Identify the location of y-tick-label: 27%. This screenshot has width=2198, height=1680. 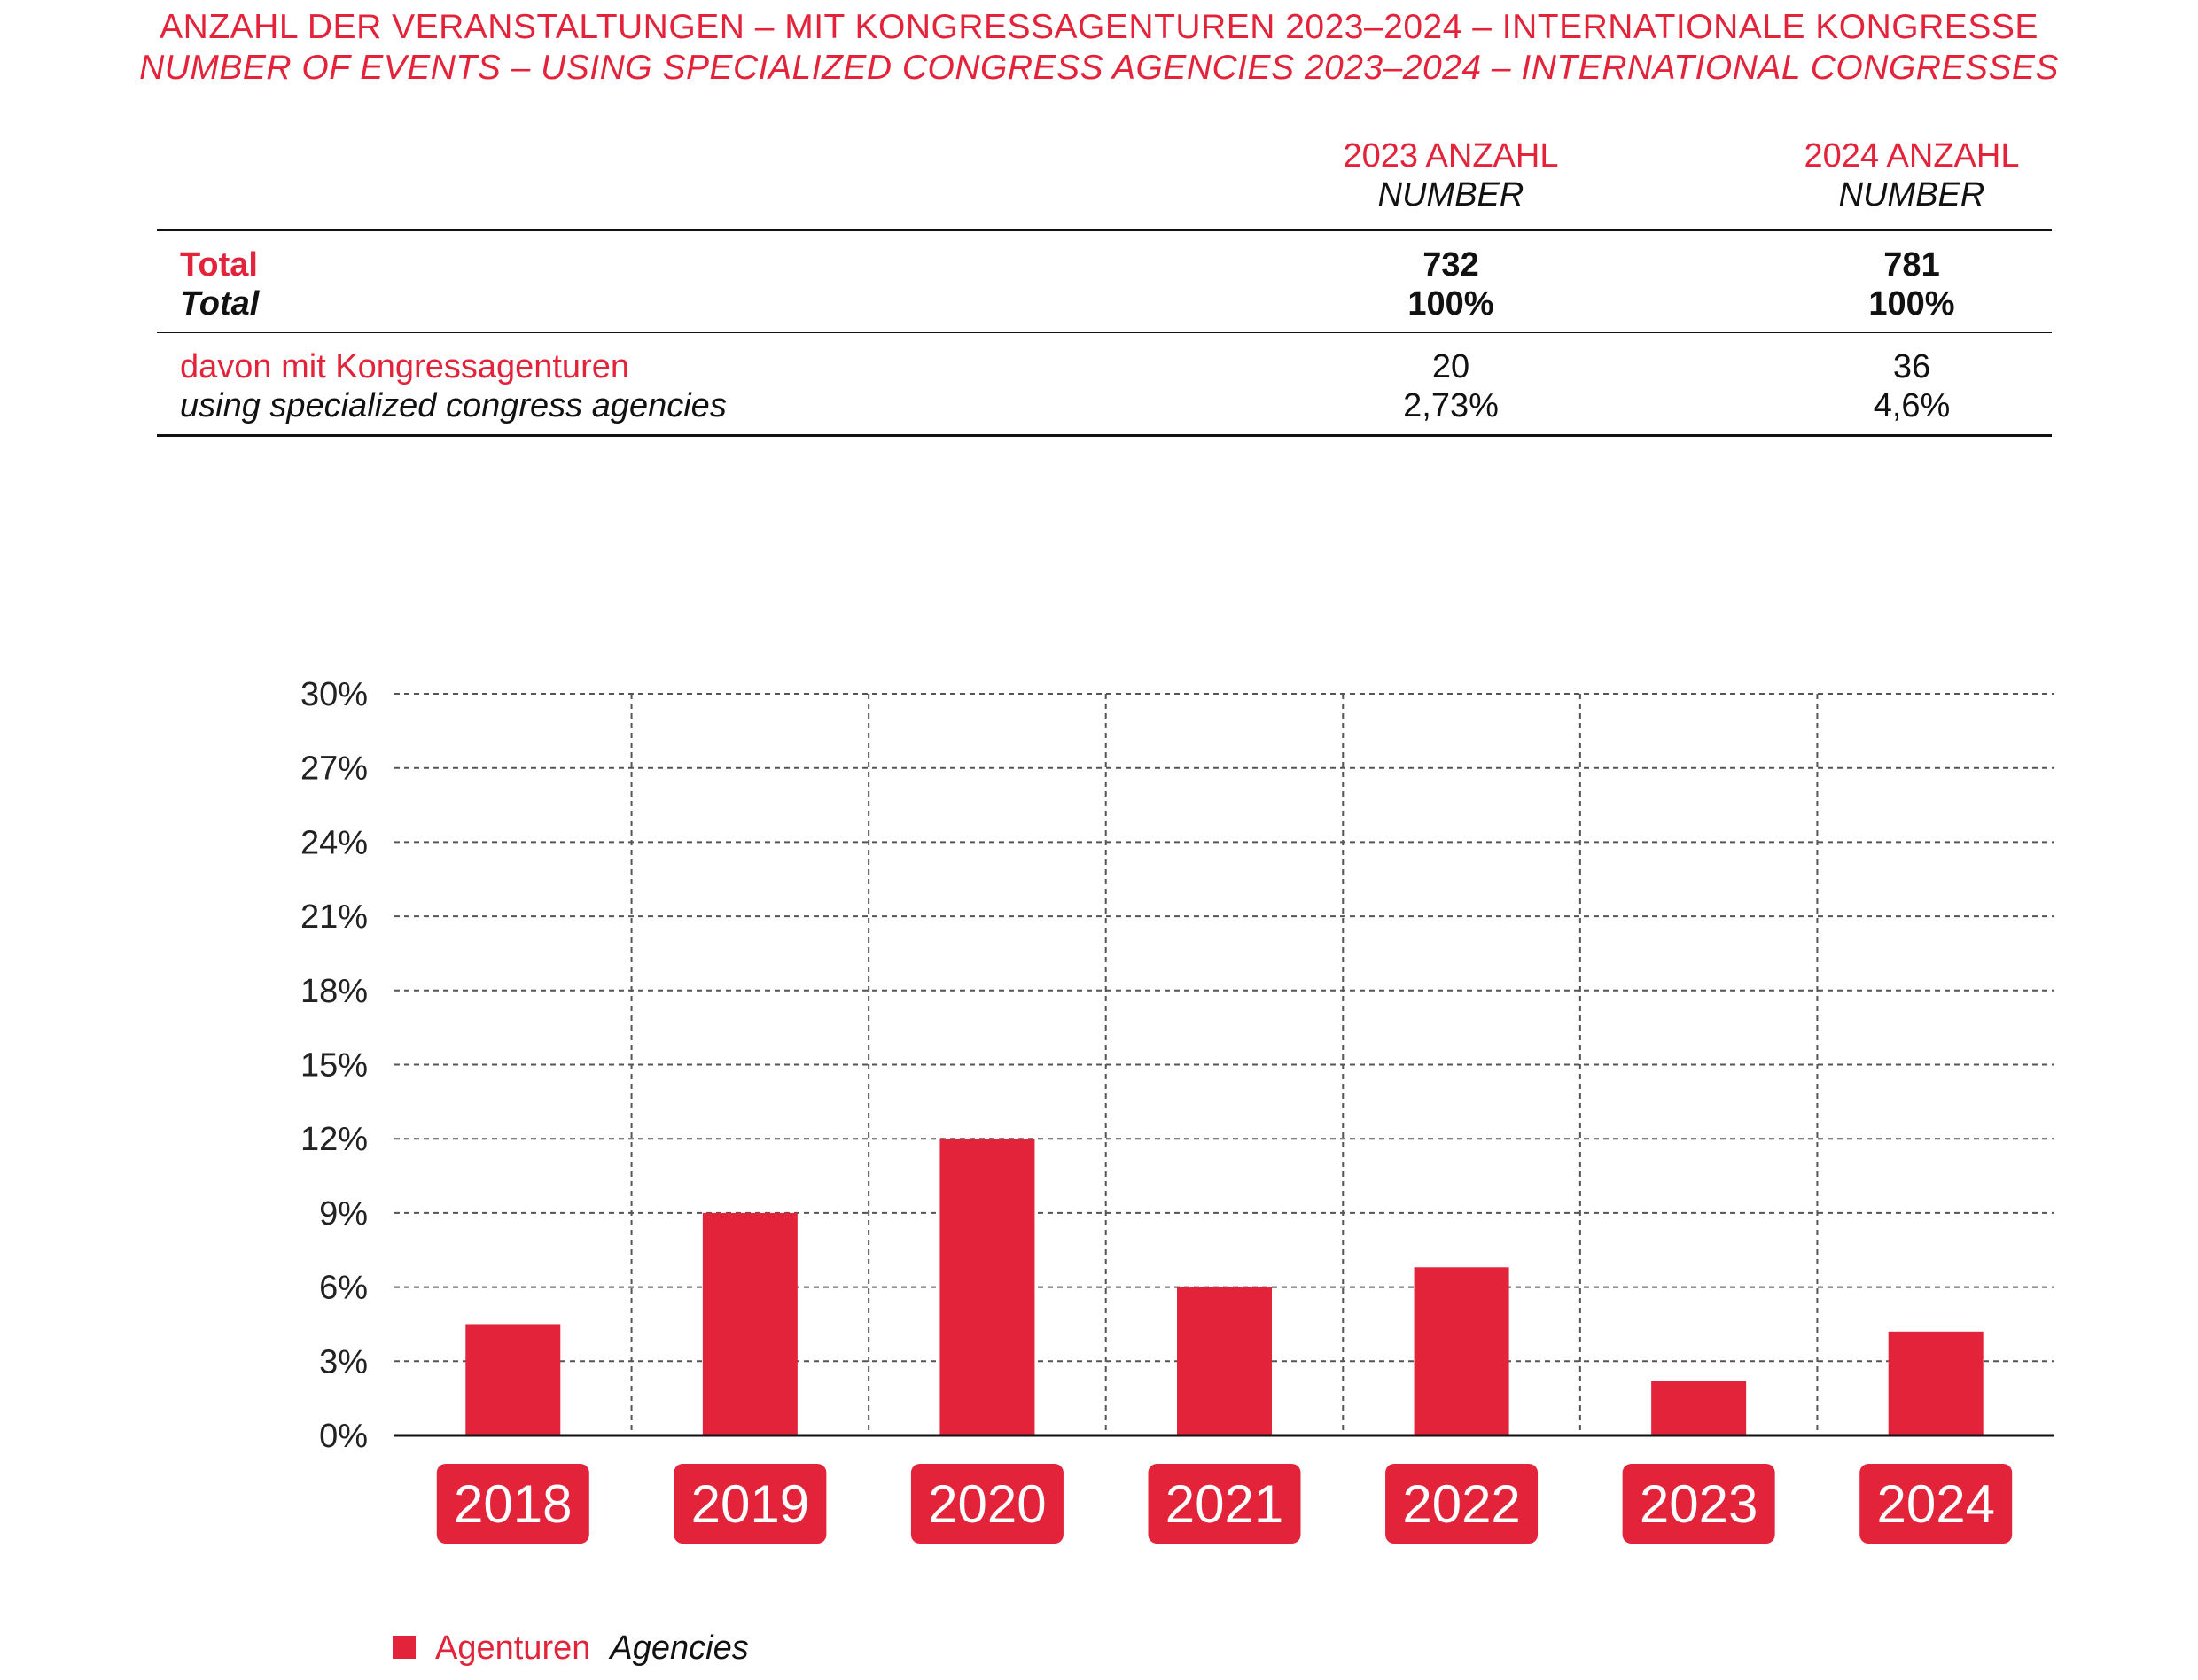
(334, 769).